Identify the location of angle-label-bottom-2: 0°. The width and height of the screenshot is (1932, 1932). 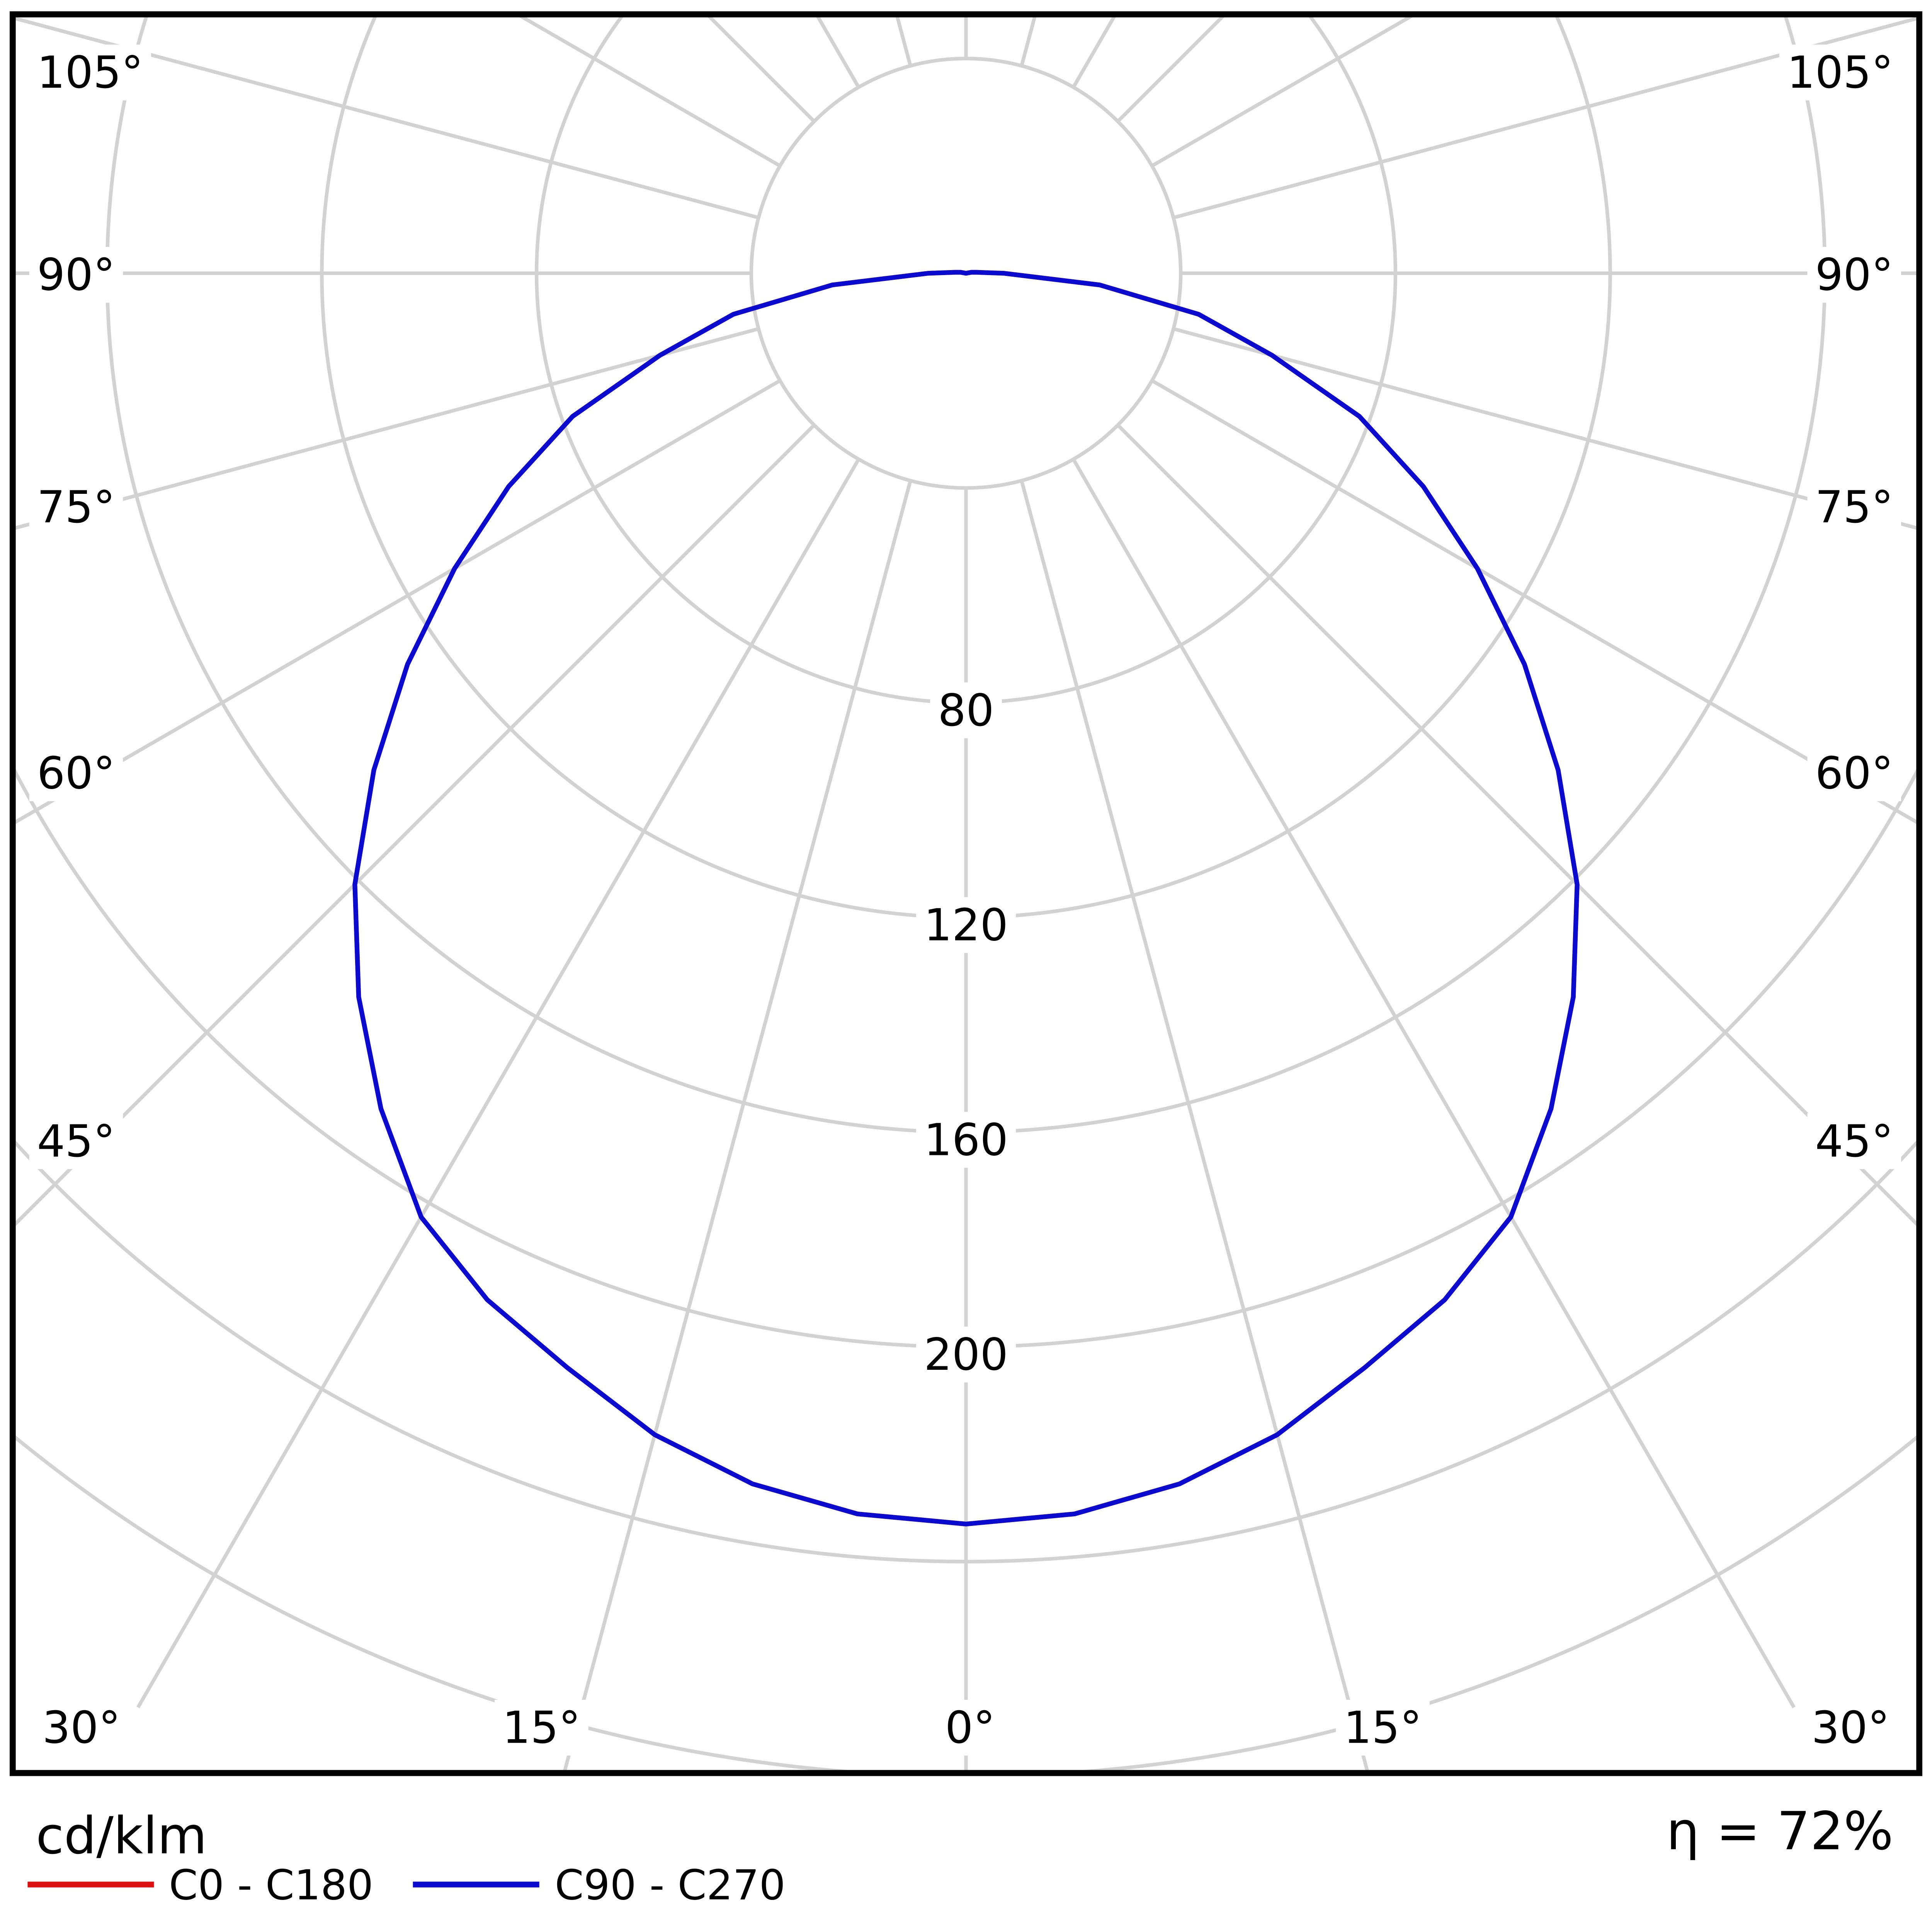
(970, 1728).